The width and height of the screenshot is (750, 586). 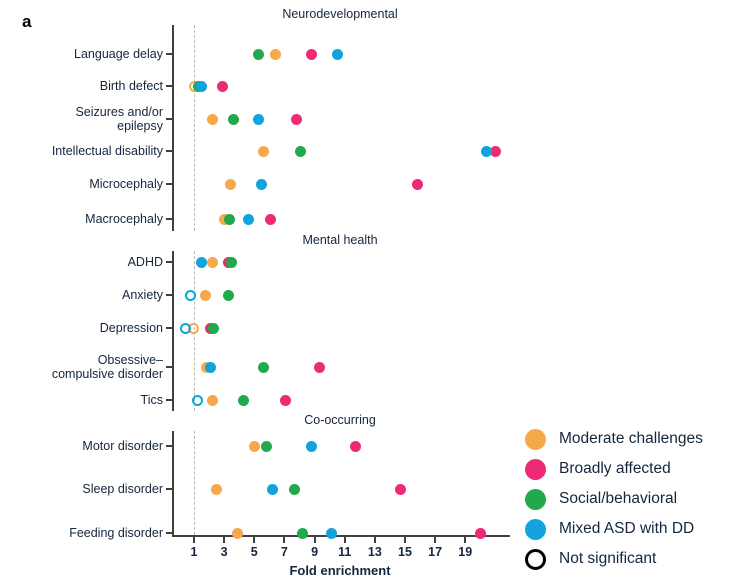 I want to click on y-axis-label-seizures-and-or-epilepsy: Seizures and/or epilepsy, so click(x=119, y=119).